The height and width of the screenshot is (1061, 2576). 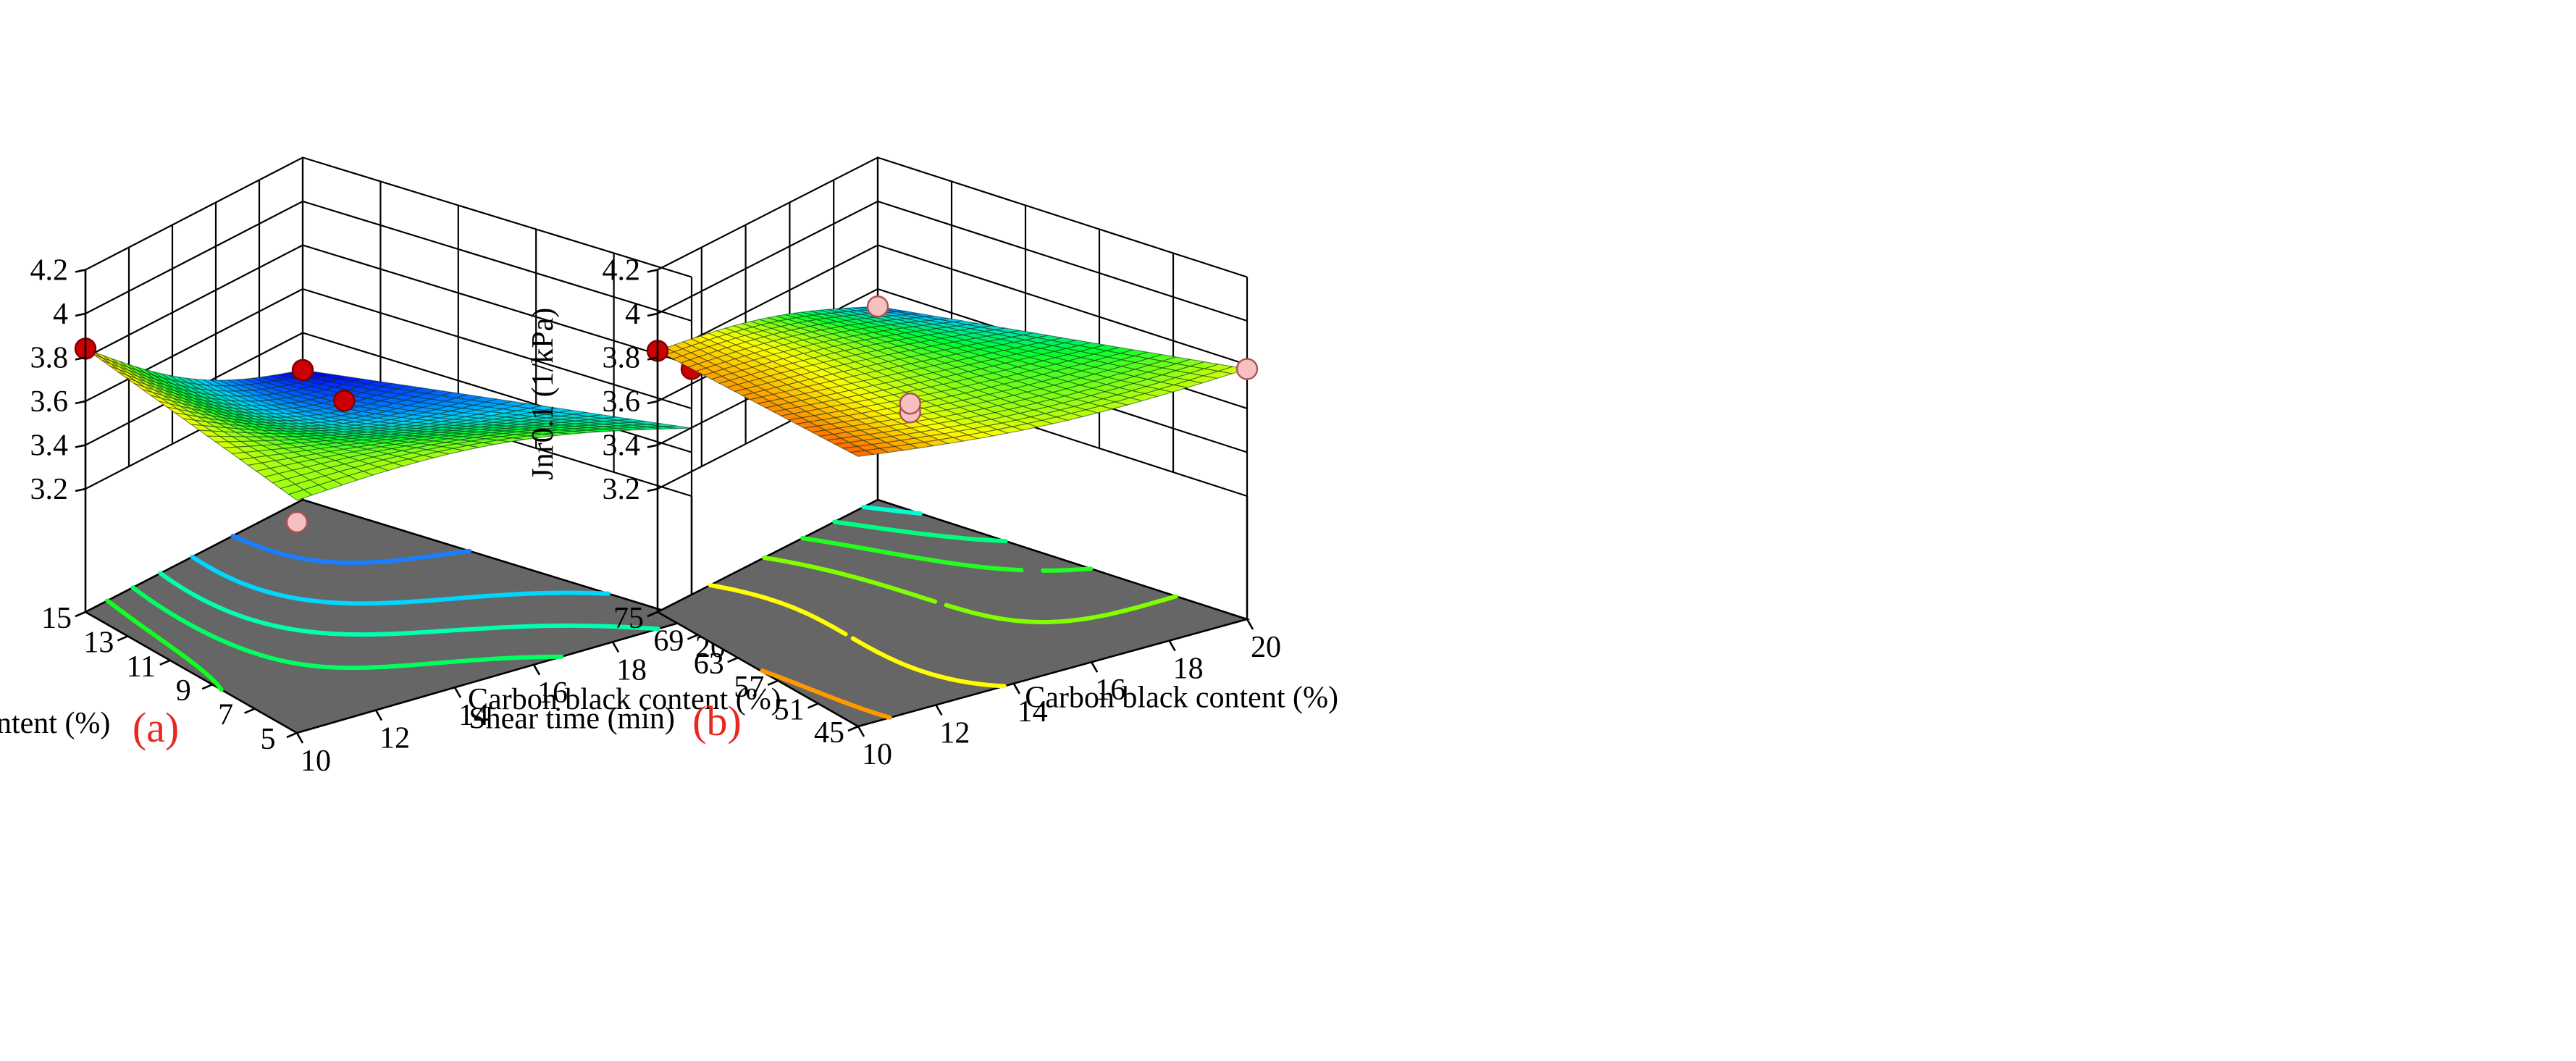 I want to click on z-tick-label: 4.2, so click(x=49, y=271).